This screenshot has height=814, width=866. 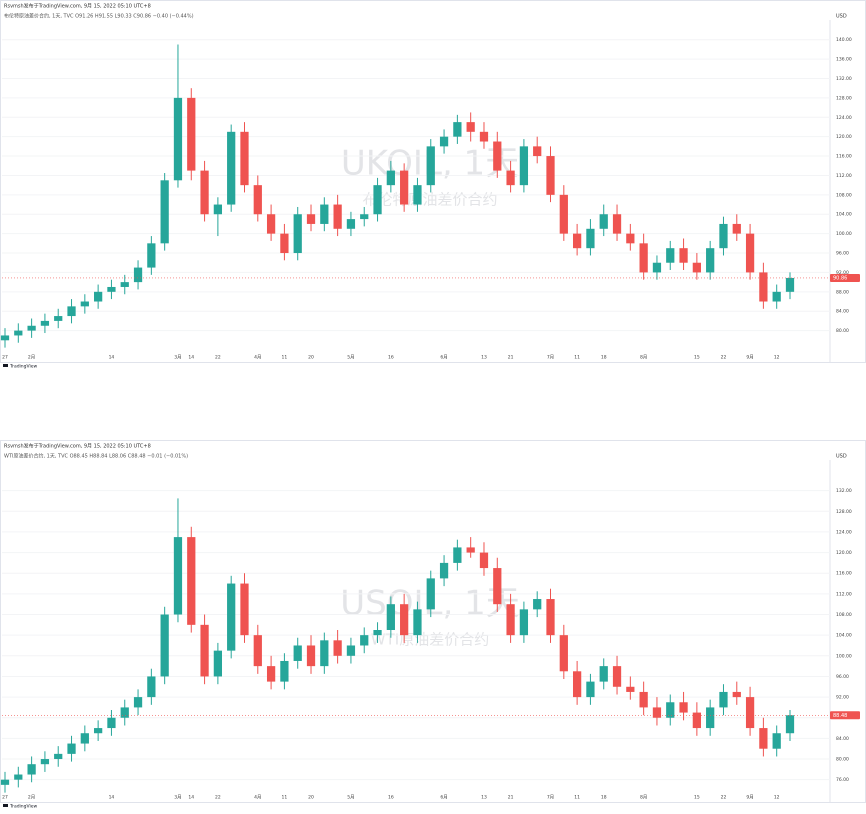 What do you see at coordinates (511, 798) in the screenshot?
I see `x-tick-label: 21` at bounding box center [511, 798].